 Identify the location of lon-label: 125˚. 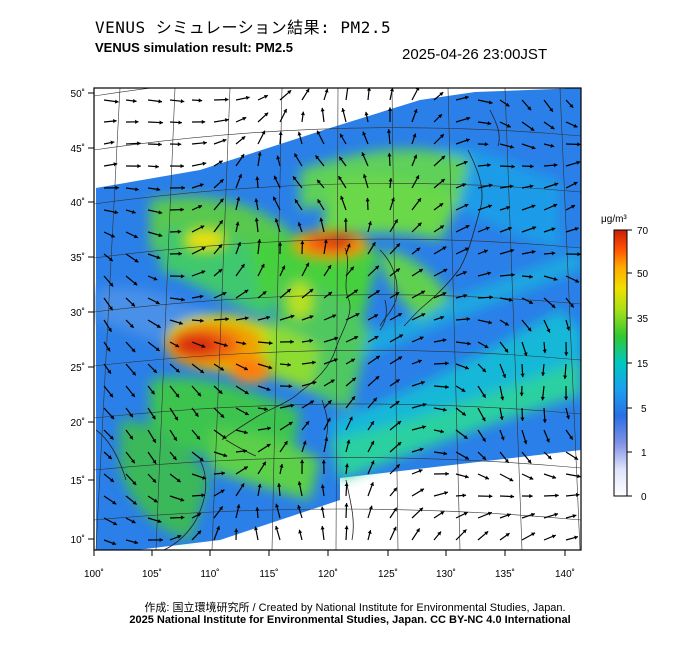
(388, 574).